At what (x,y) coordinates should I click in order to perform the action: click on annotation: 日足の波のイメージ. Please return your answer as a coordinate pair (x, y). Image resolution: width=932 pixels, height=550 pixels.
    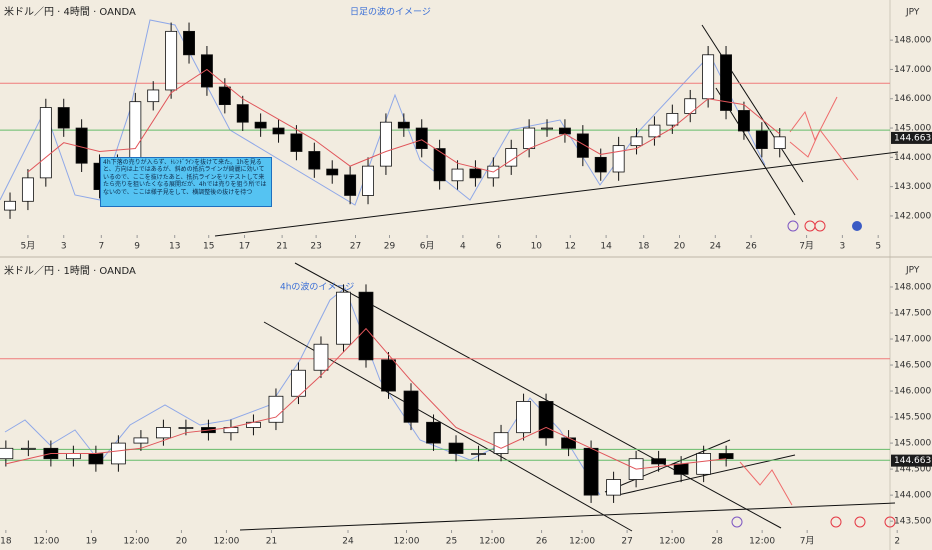
    Looking at the image, I should click on (390, 12).